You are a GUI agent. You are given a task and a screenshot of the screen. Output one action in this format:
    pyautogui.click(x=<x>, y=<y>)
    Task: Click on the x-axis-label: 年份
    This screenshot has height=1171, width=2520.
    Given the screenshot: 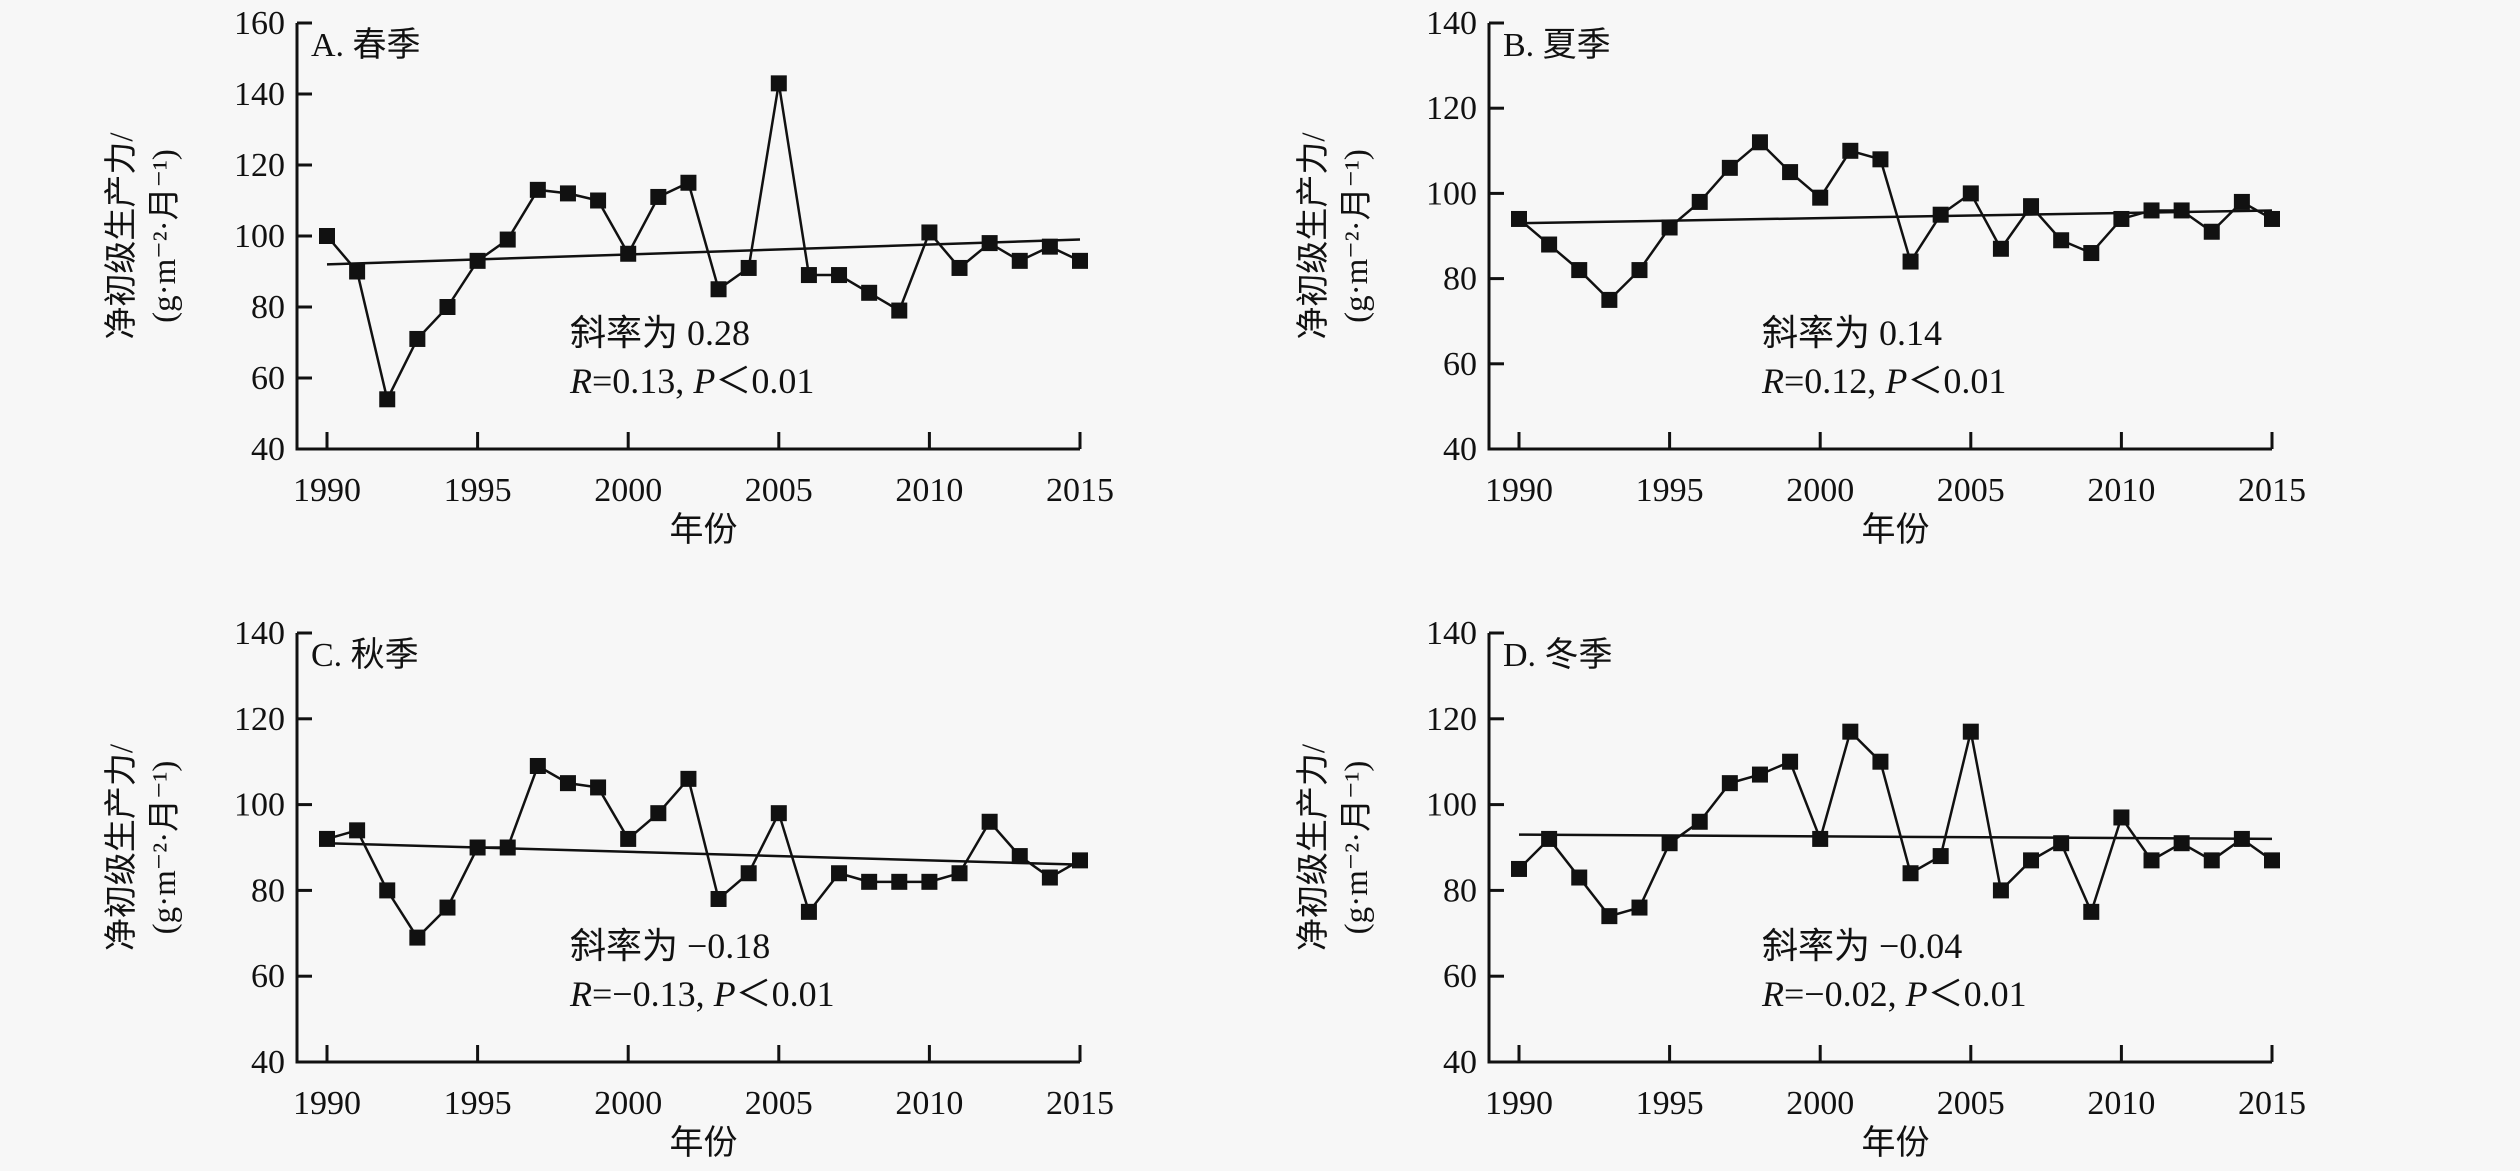 What is the action you would take?
    pyautogui.click(x=704, y=1143)
    